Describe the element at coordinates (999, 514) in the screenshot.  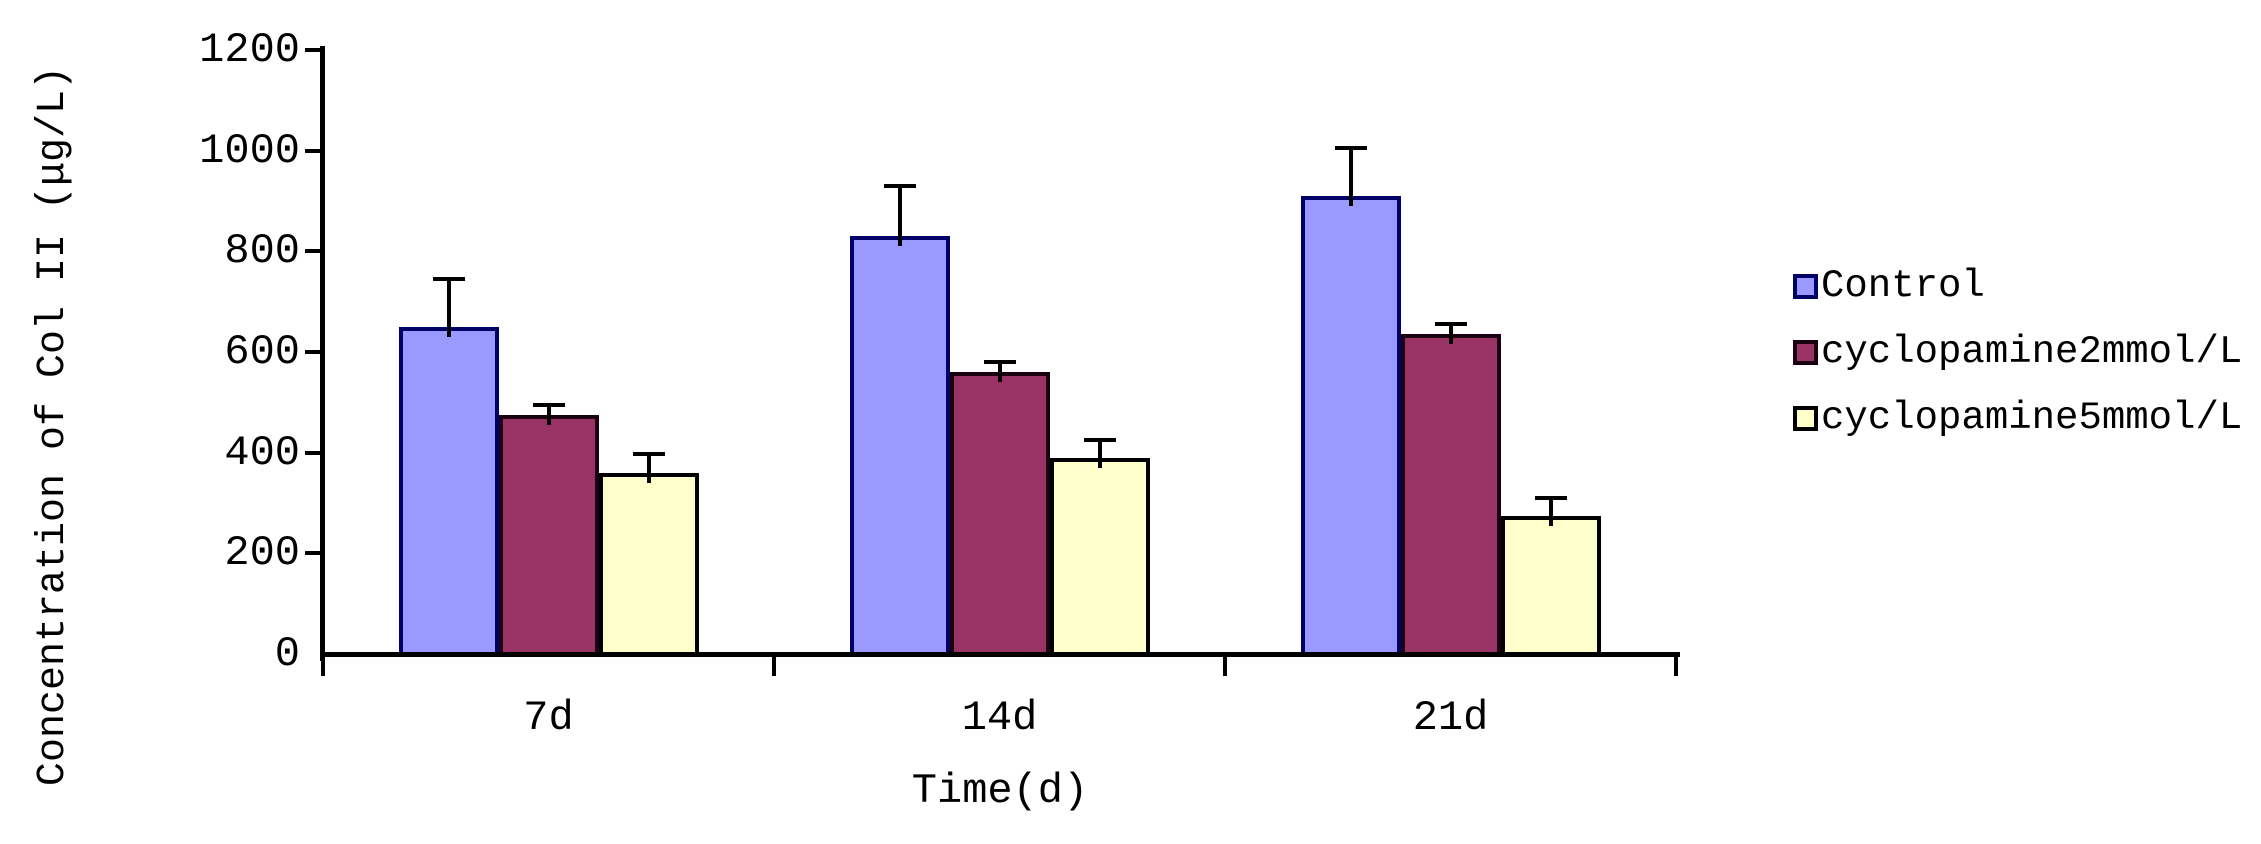
I see `bar-cyclopamine2mmol-l-14d` at that location.